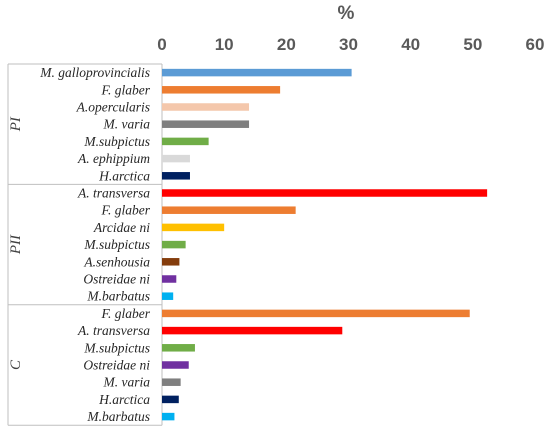 This screenshot has height=433, width=550. I want to click on x-tick-label: 20, so click(286, 44).